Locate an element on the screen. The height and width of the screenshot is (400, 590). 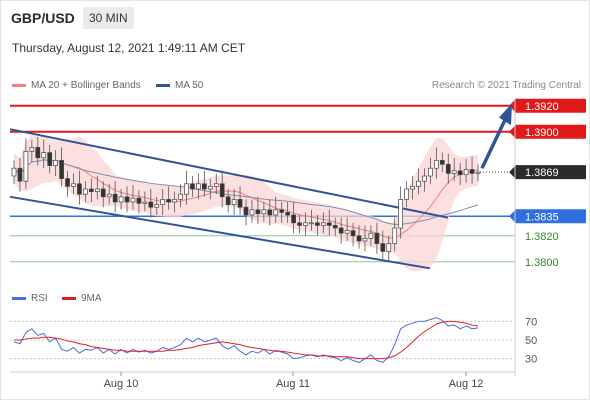
rsi-legend-label: RSI is located at coordinates (39, 298).